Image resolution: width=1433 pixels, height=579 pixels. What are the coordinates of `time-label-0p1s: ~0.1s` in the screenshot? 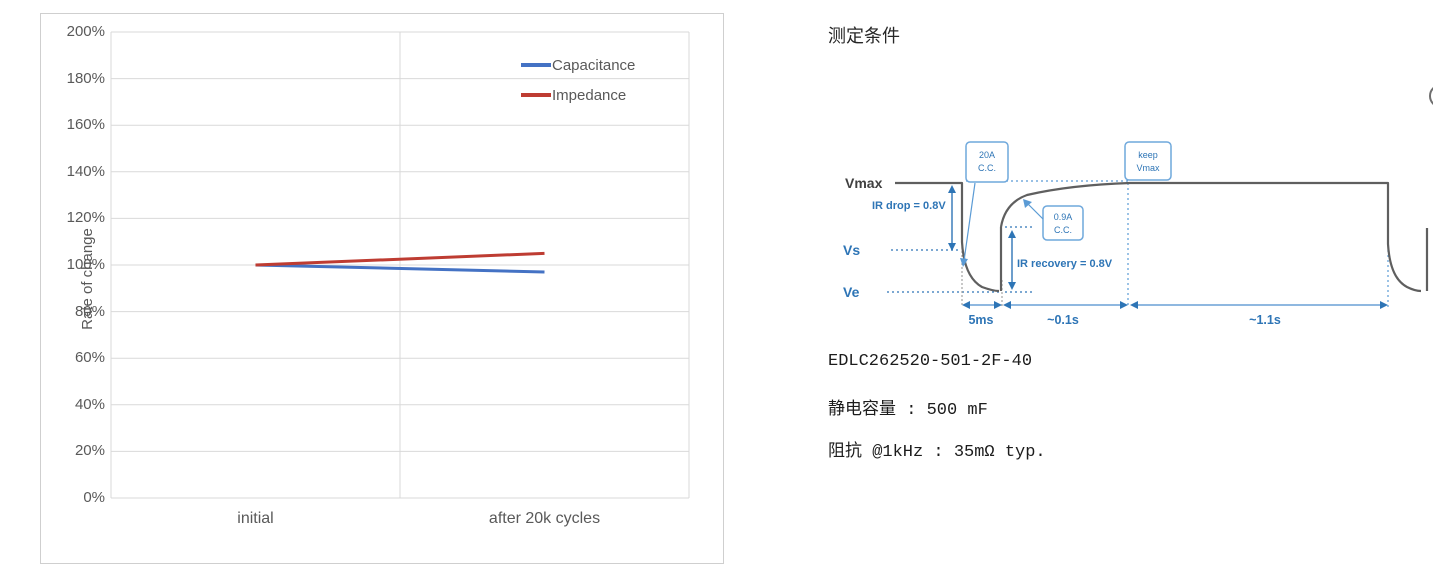 It's located at (1063, 320).